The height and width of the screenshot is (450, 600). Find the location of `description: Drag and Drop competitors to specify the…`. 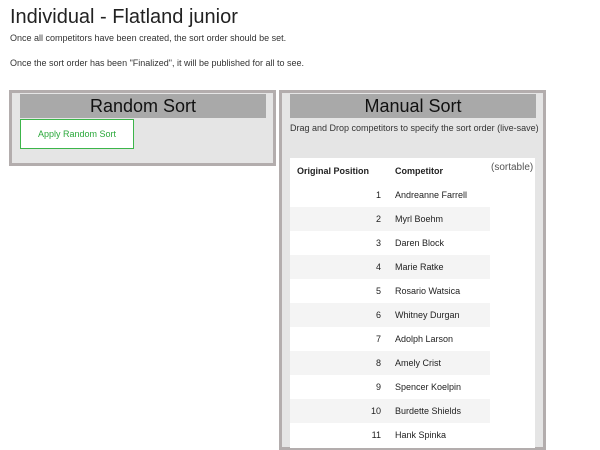

description: Drag and Drop competitors to specify the… is located at coordinates (414, 128).